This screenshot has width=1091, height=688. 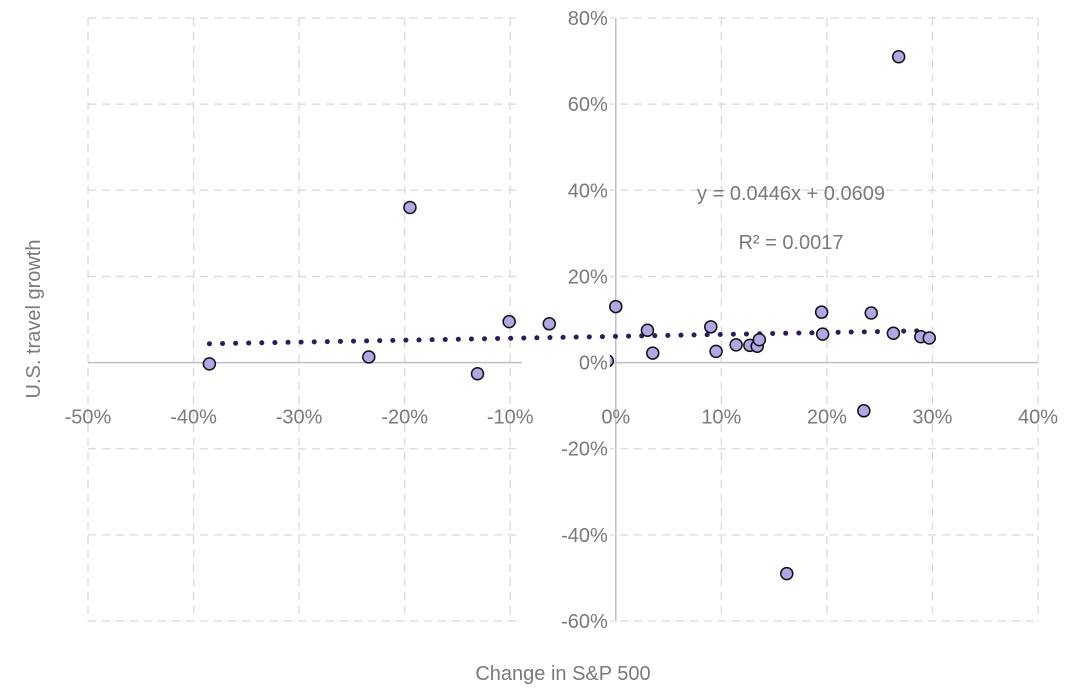 What do you see at coordinates (34, 319) in the screenshot?
I see `y-axis-title: U.S. travel growth` at bounding box center [34, 319].